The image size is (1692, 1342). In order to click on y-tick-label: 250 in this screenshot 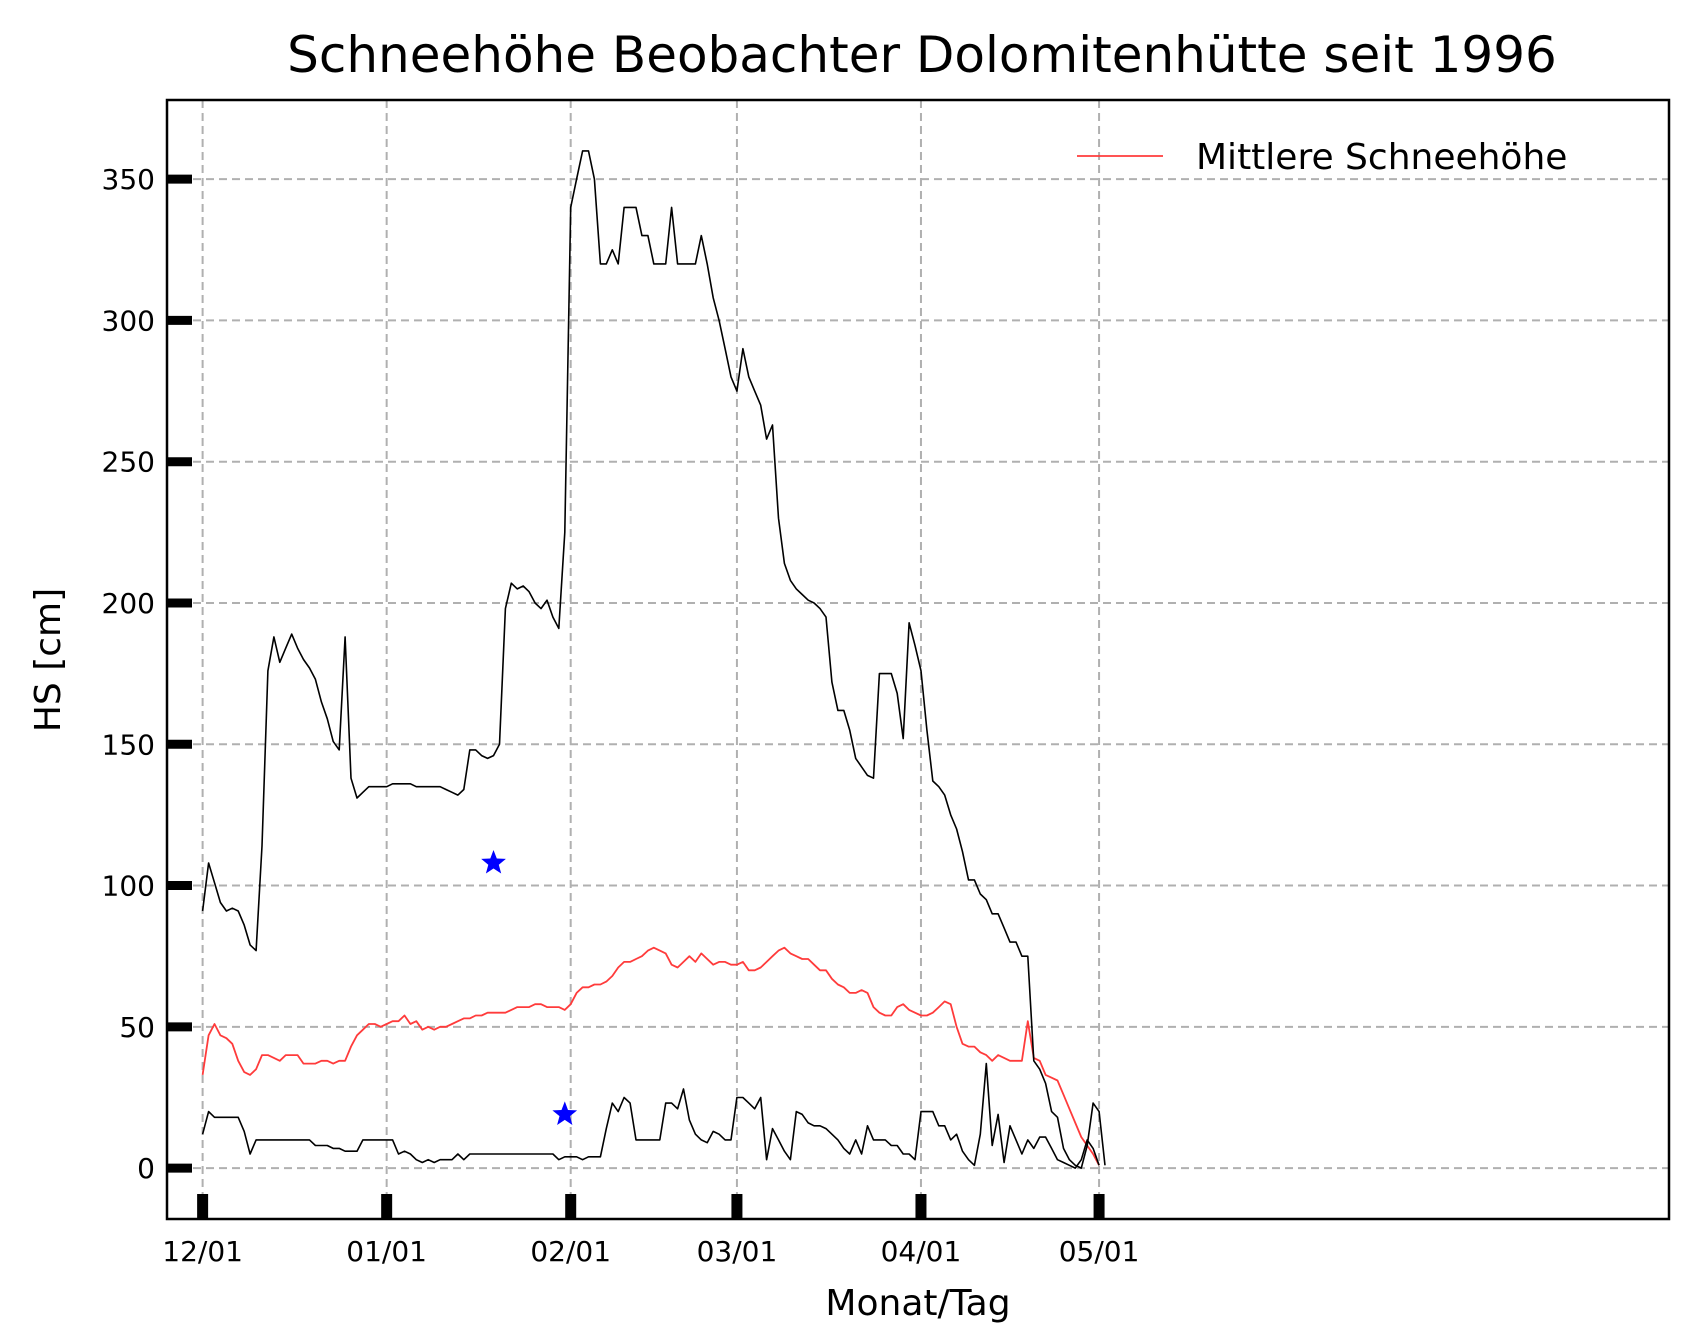, I will do `click(128, 462)`.